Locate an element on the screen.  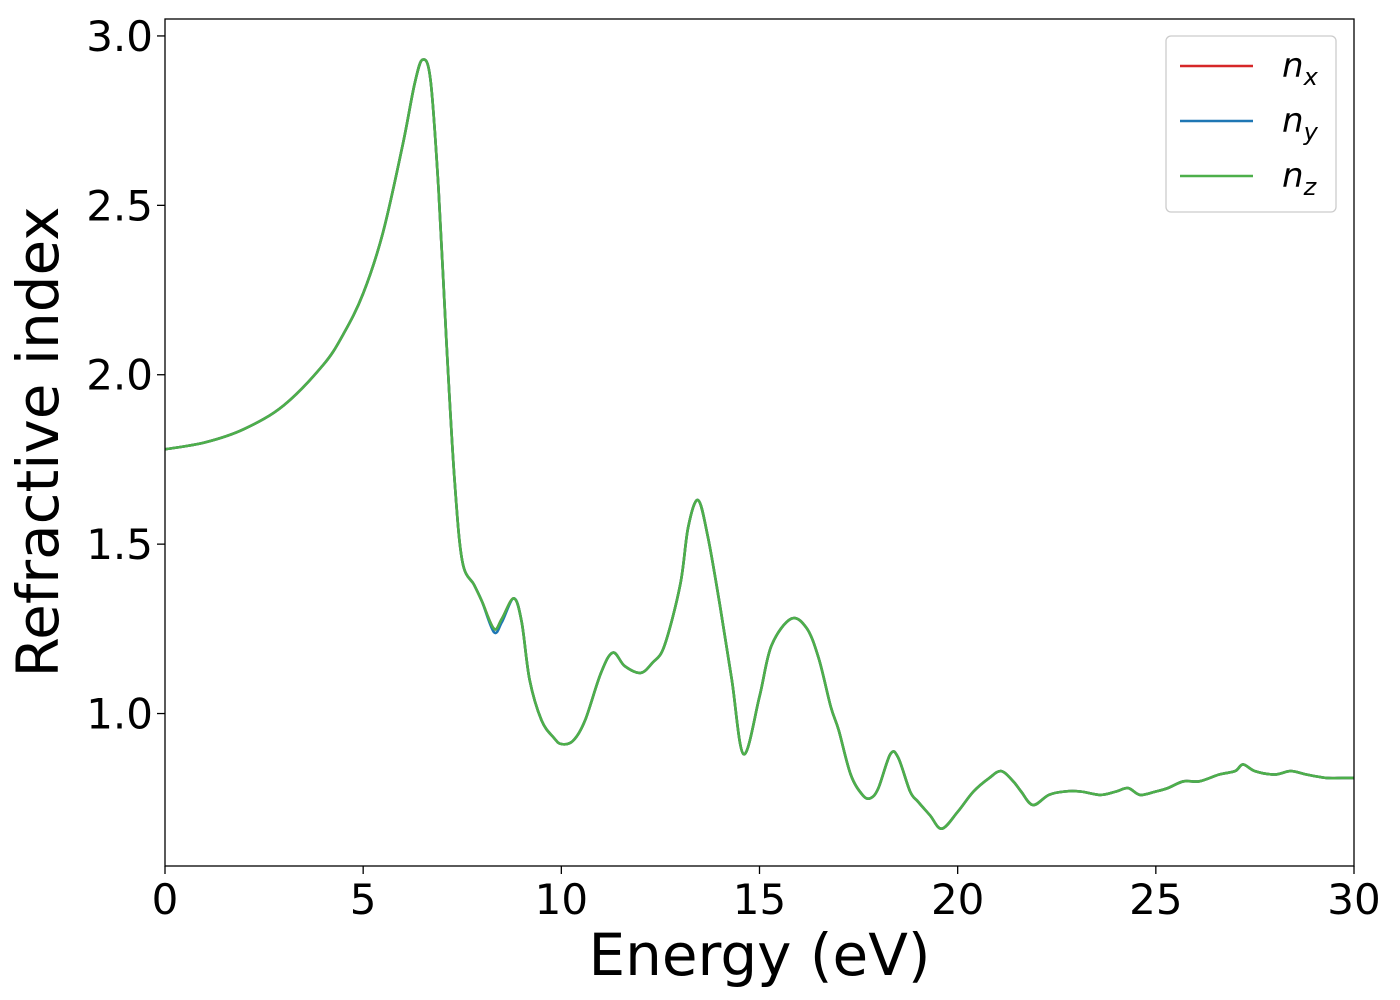
x-axis-ticks: 0 5 10 15 20 25 30 is located at coordinates (766, 895).